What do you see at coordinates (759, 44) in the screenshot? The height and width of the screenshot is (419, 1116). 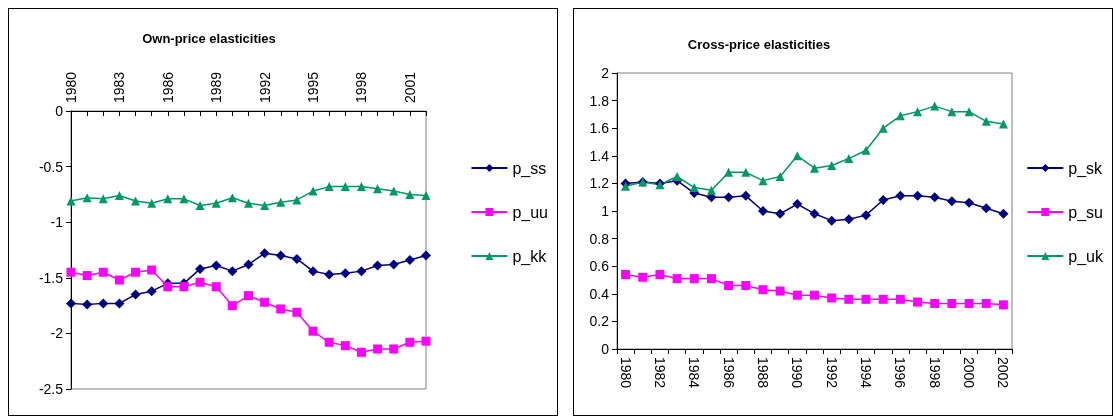 I see `chart-title: Cross-price elasticities` at bounding box center [759, 44].